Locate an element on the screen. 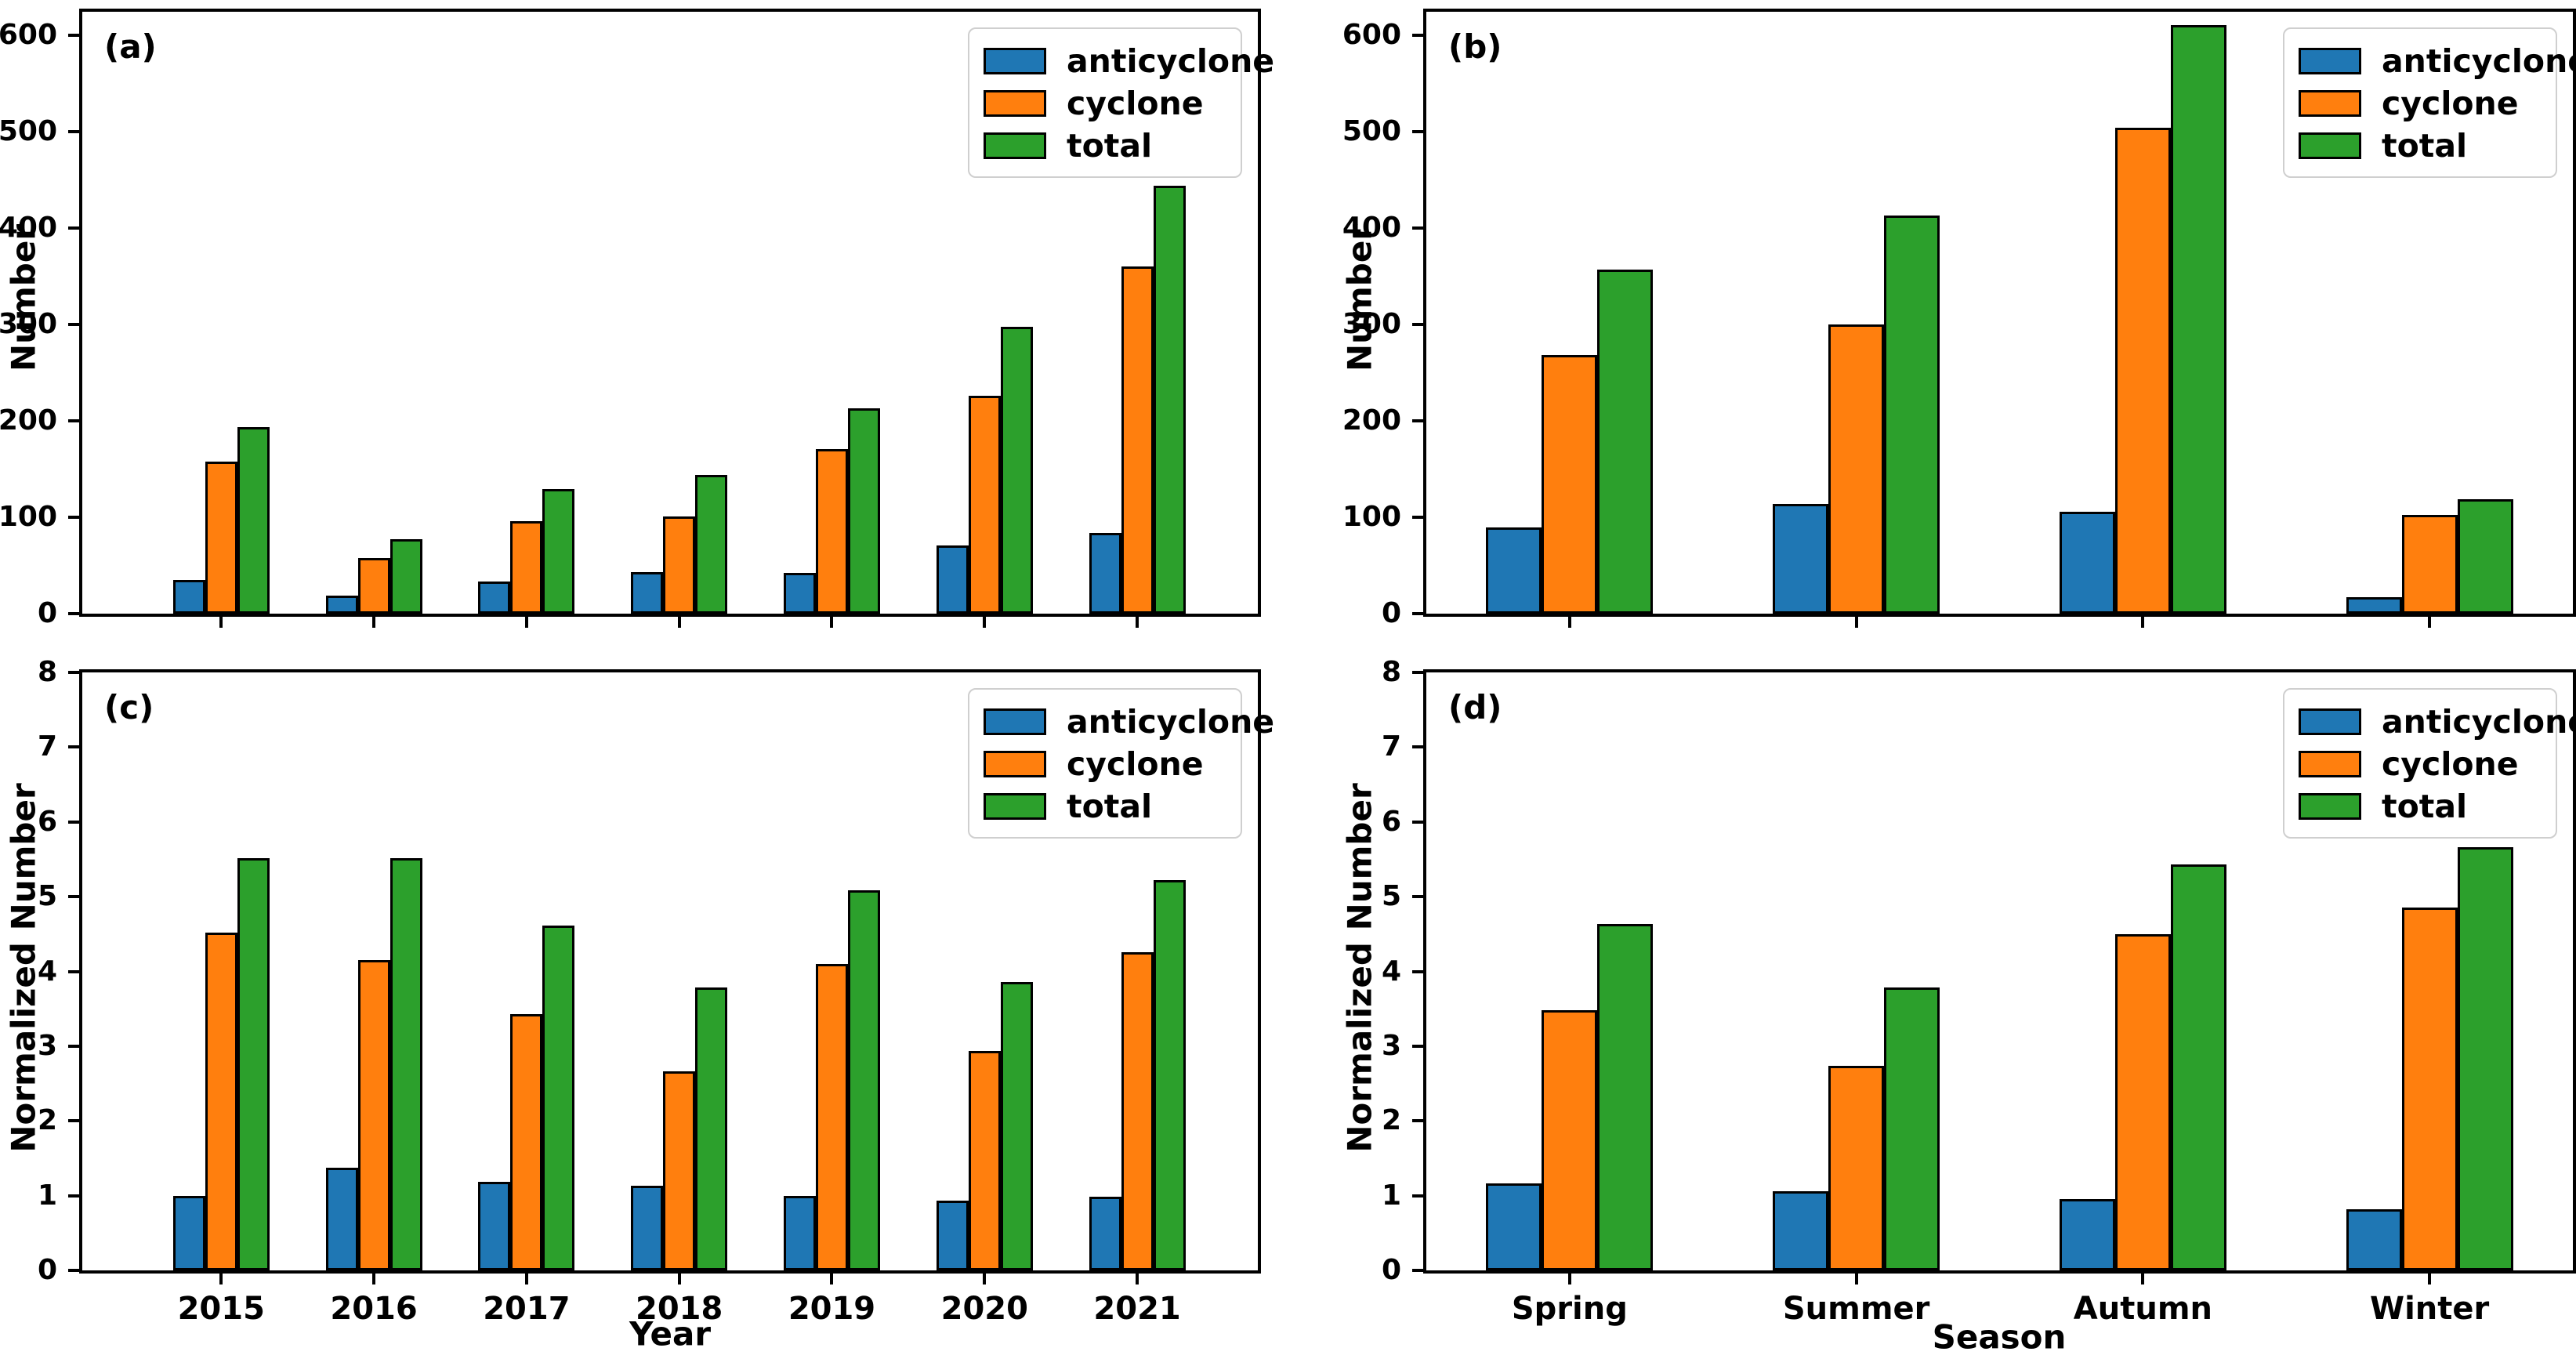  legend-label-anticyclone: anticyclone is located at coordinates (1171, 61).